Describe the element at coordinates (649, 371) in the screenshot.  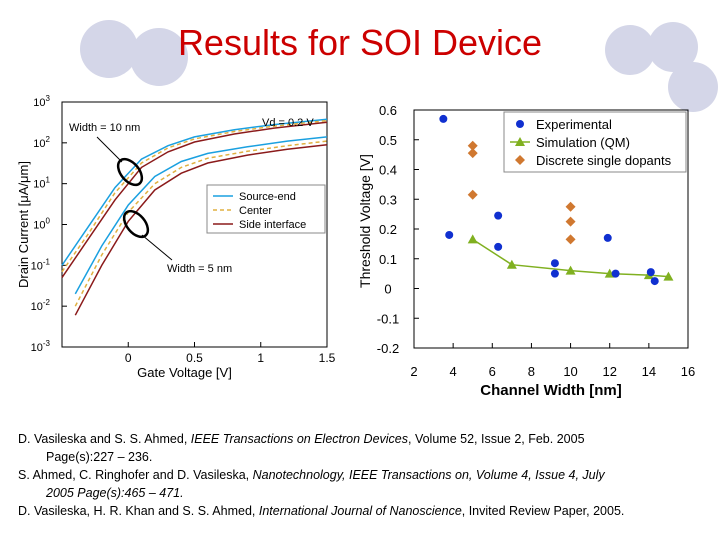
I see `x-tick-label: 14` at that location.